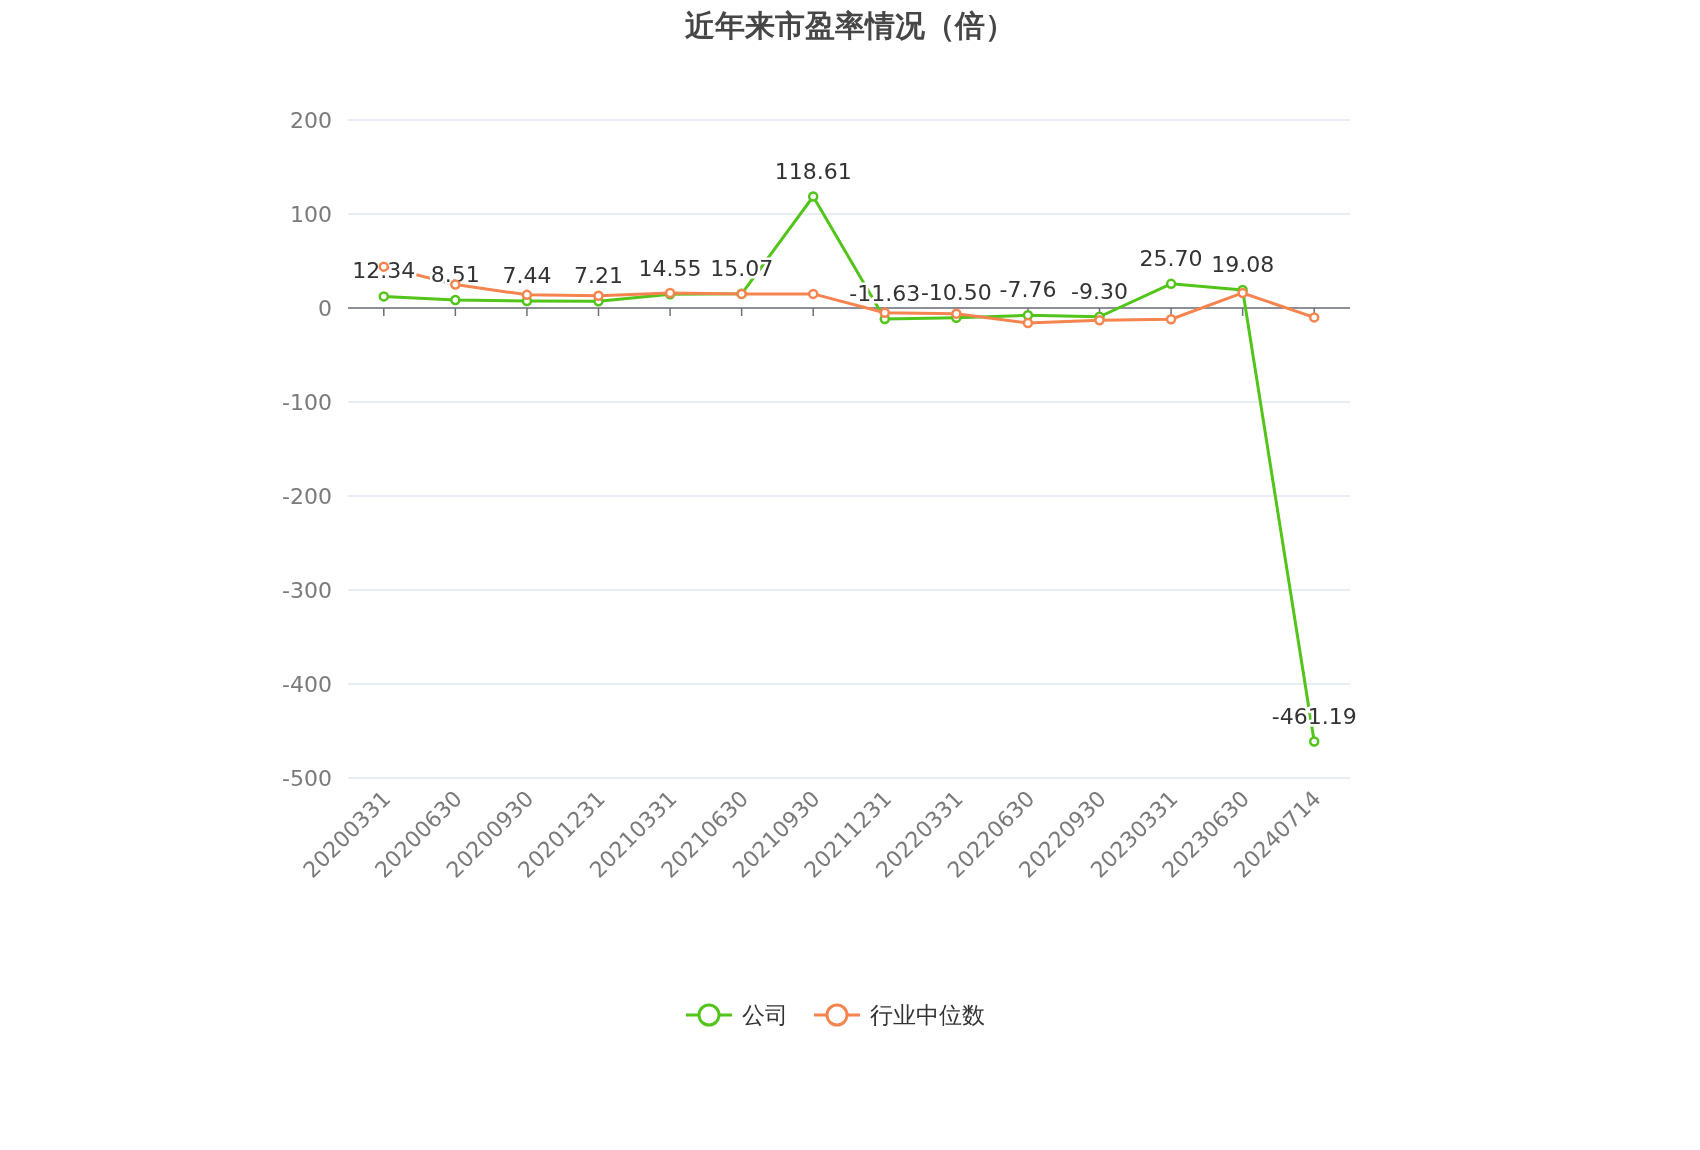  Describe the element at coordinates (311, 214) in the screenshot. I see `y-tick-label: 100` at that location.